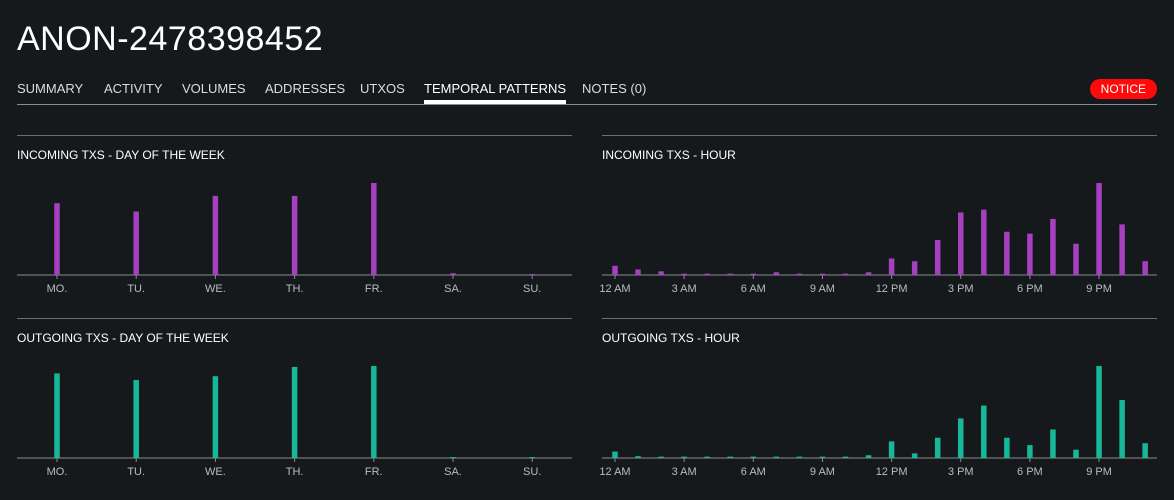  I want to click on tab-temporal-patterns: TEMPORAL PATTERNS, so click(495, 92).